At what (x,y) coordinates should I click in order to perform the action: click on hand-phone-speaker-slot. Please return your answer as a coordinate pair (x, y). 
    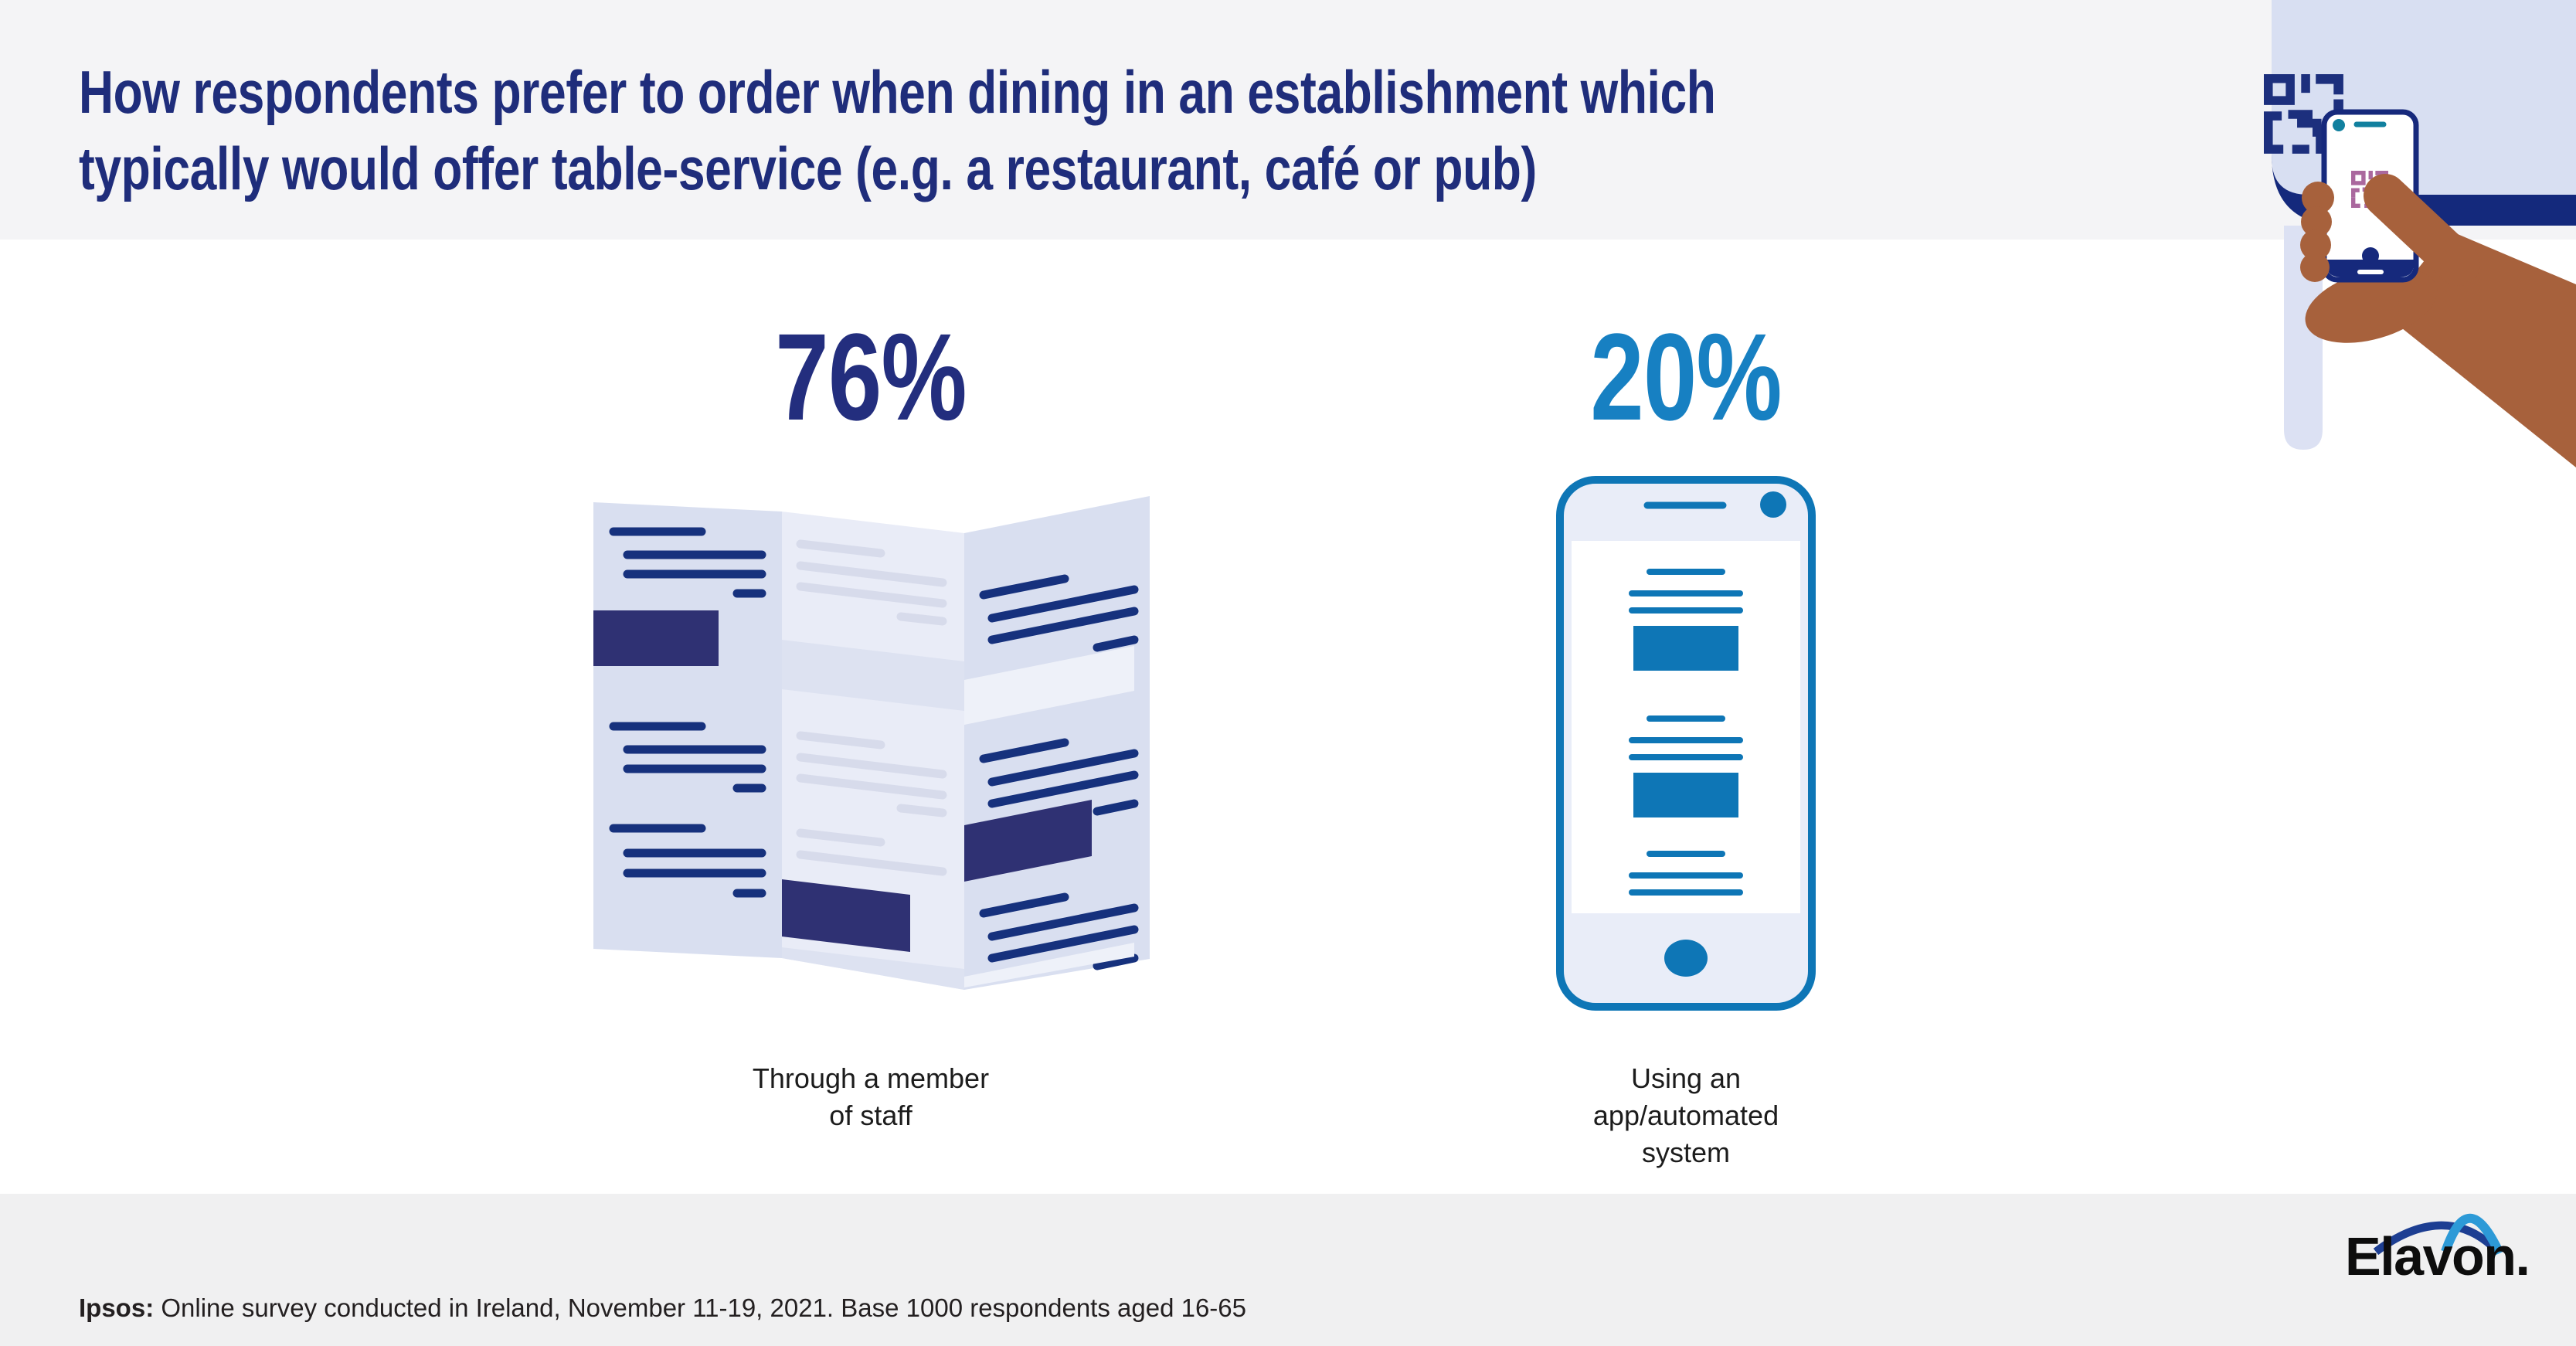
    Looking at the image, I should click on (2370, 272).